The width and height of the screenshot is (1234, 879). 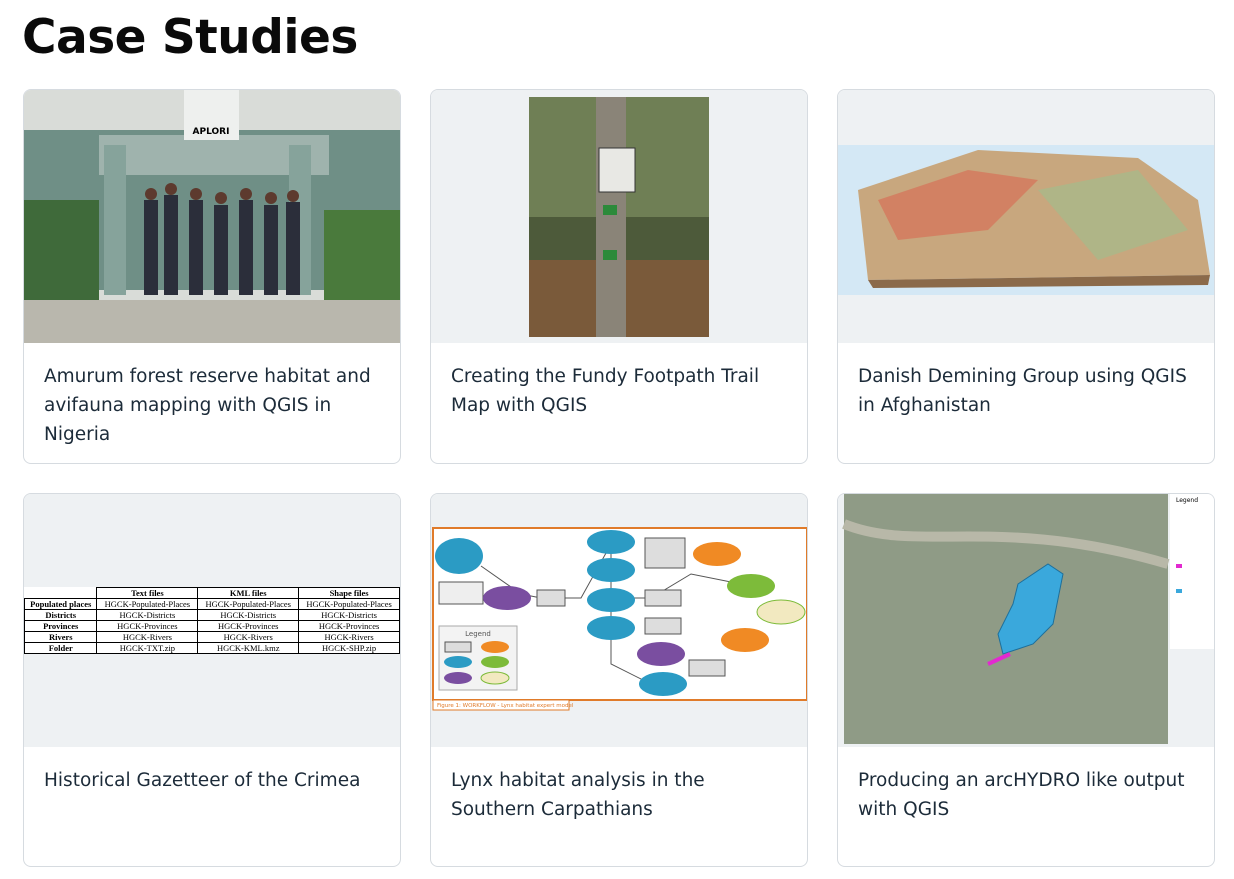 What do you see at coordinates (61, 648) in the screenshot?
I see `table-cell: Folder` at bounding box center [61, 648].